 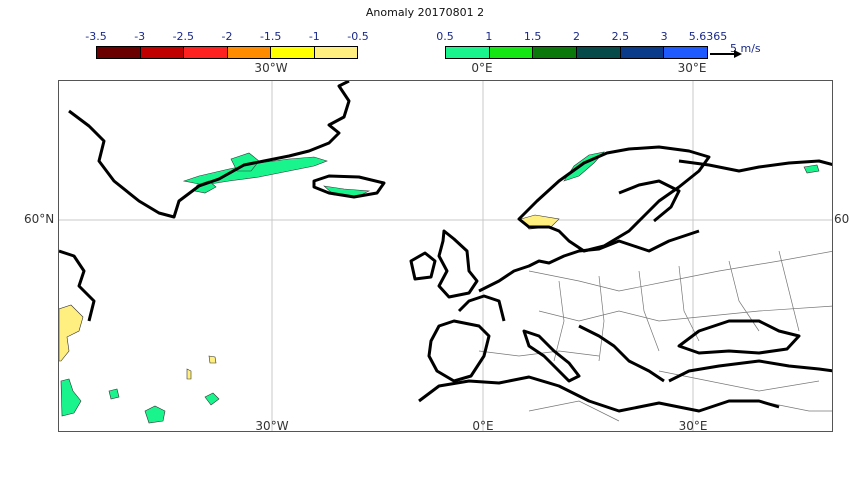 I want to click on lon-label-bottom: 0°E, so click(x=482, y=425).